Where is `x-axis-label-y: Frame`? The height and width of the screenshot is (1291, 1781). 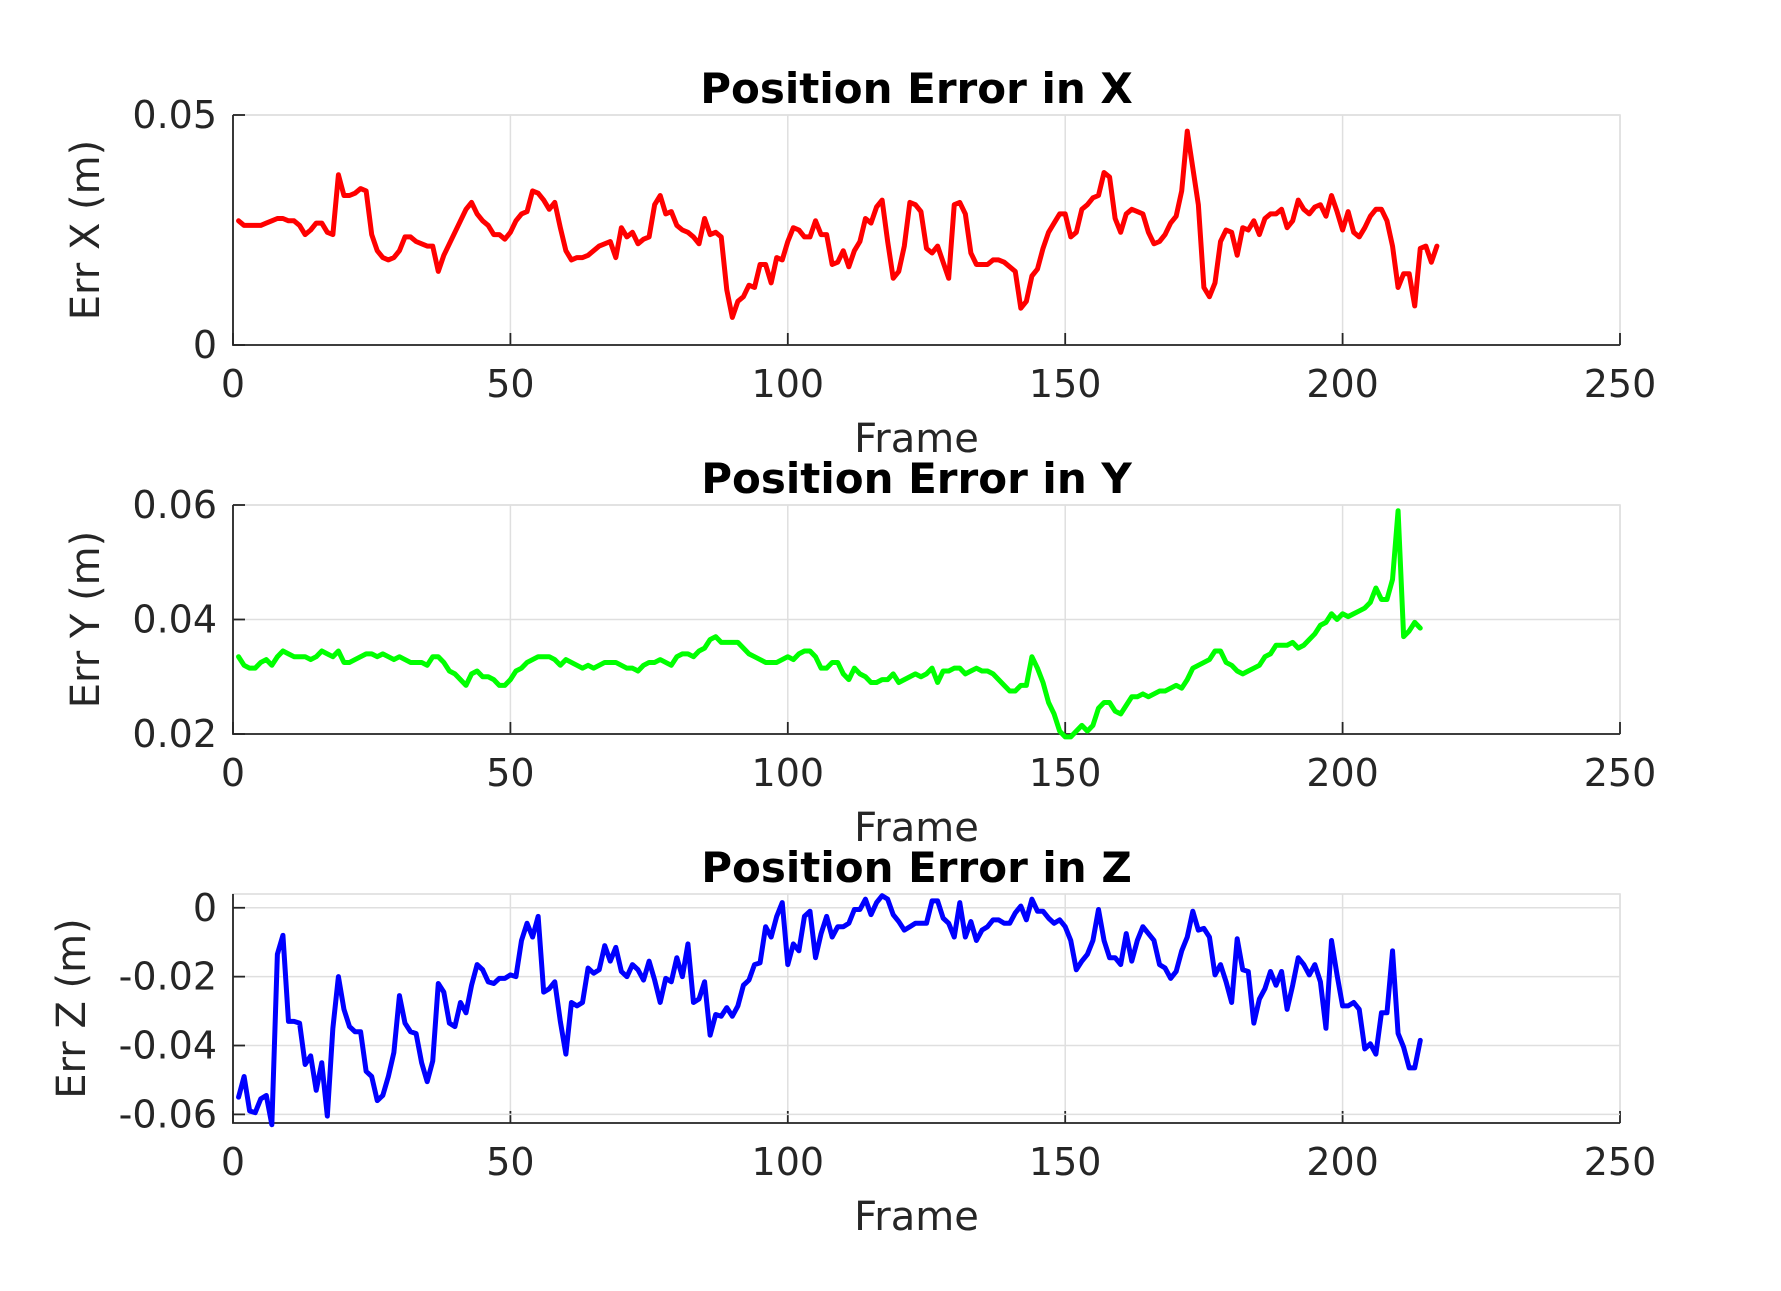
x-axis-label-y: Frame is located at coordinates (916, 828).